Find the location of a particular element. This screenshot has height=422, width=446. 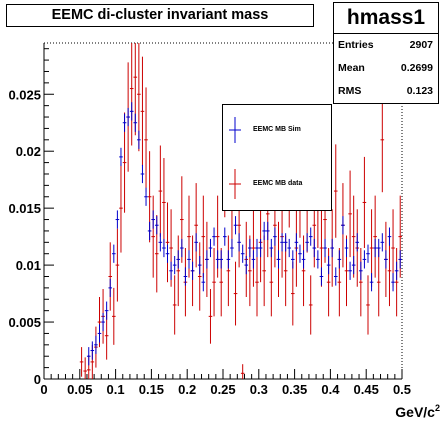

y-tick-label: 0 is located at coordinates (37, 379).